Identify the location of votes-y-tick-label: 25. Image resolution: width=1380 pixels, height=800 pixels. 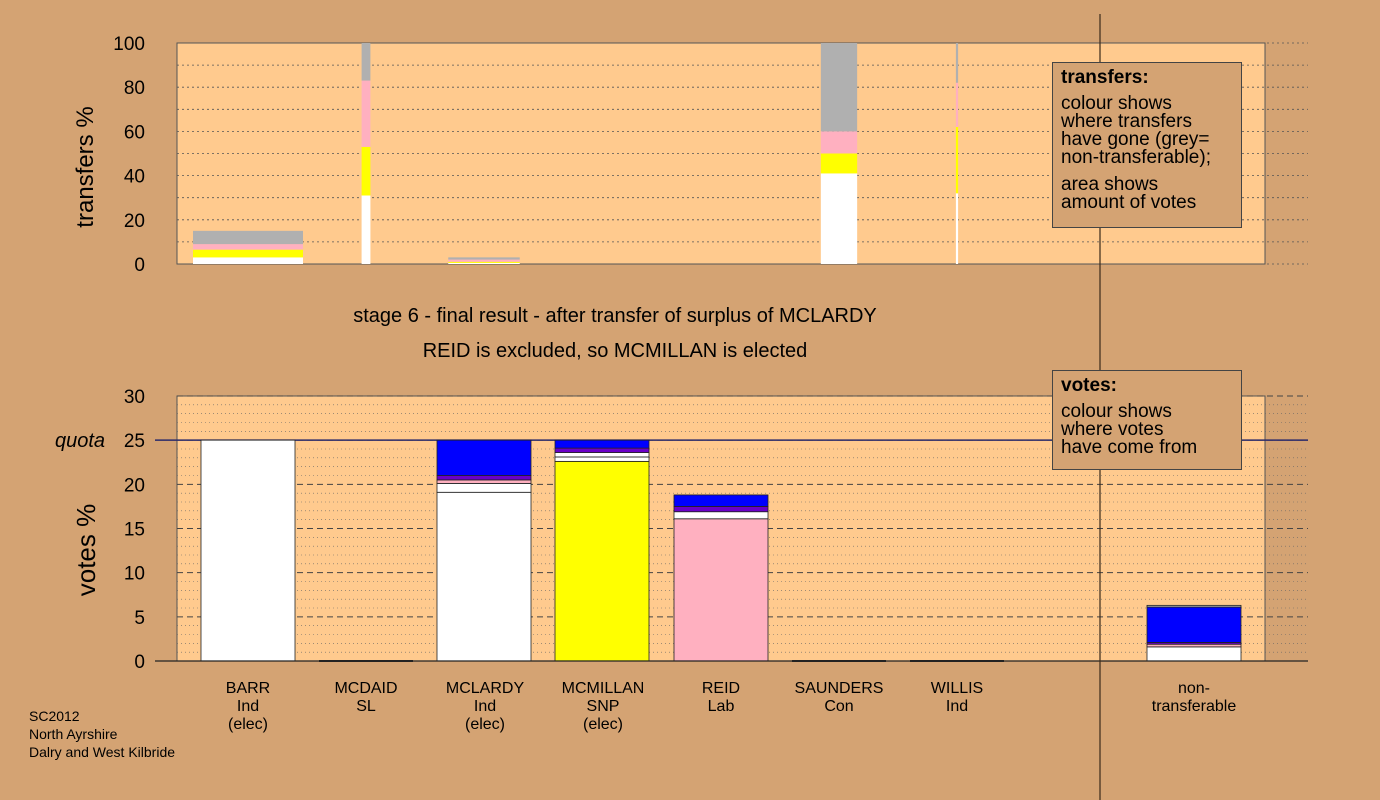
(134, 441).